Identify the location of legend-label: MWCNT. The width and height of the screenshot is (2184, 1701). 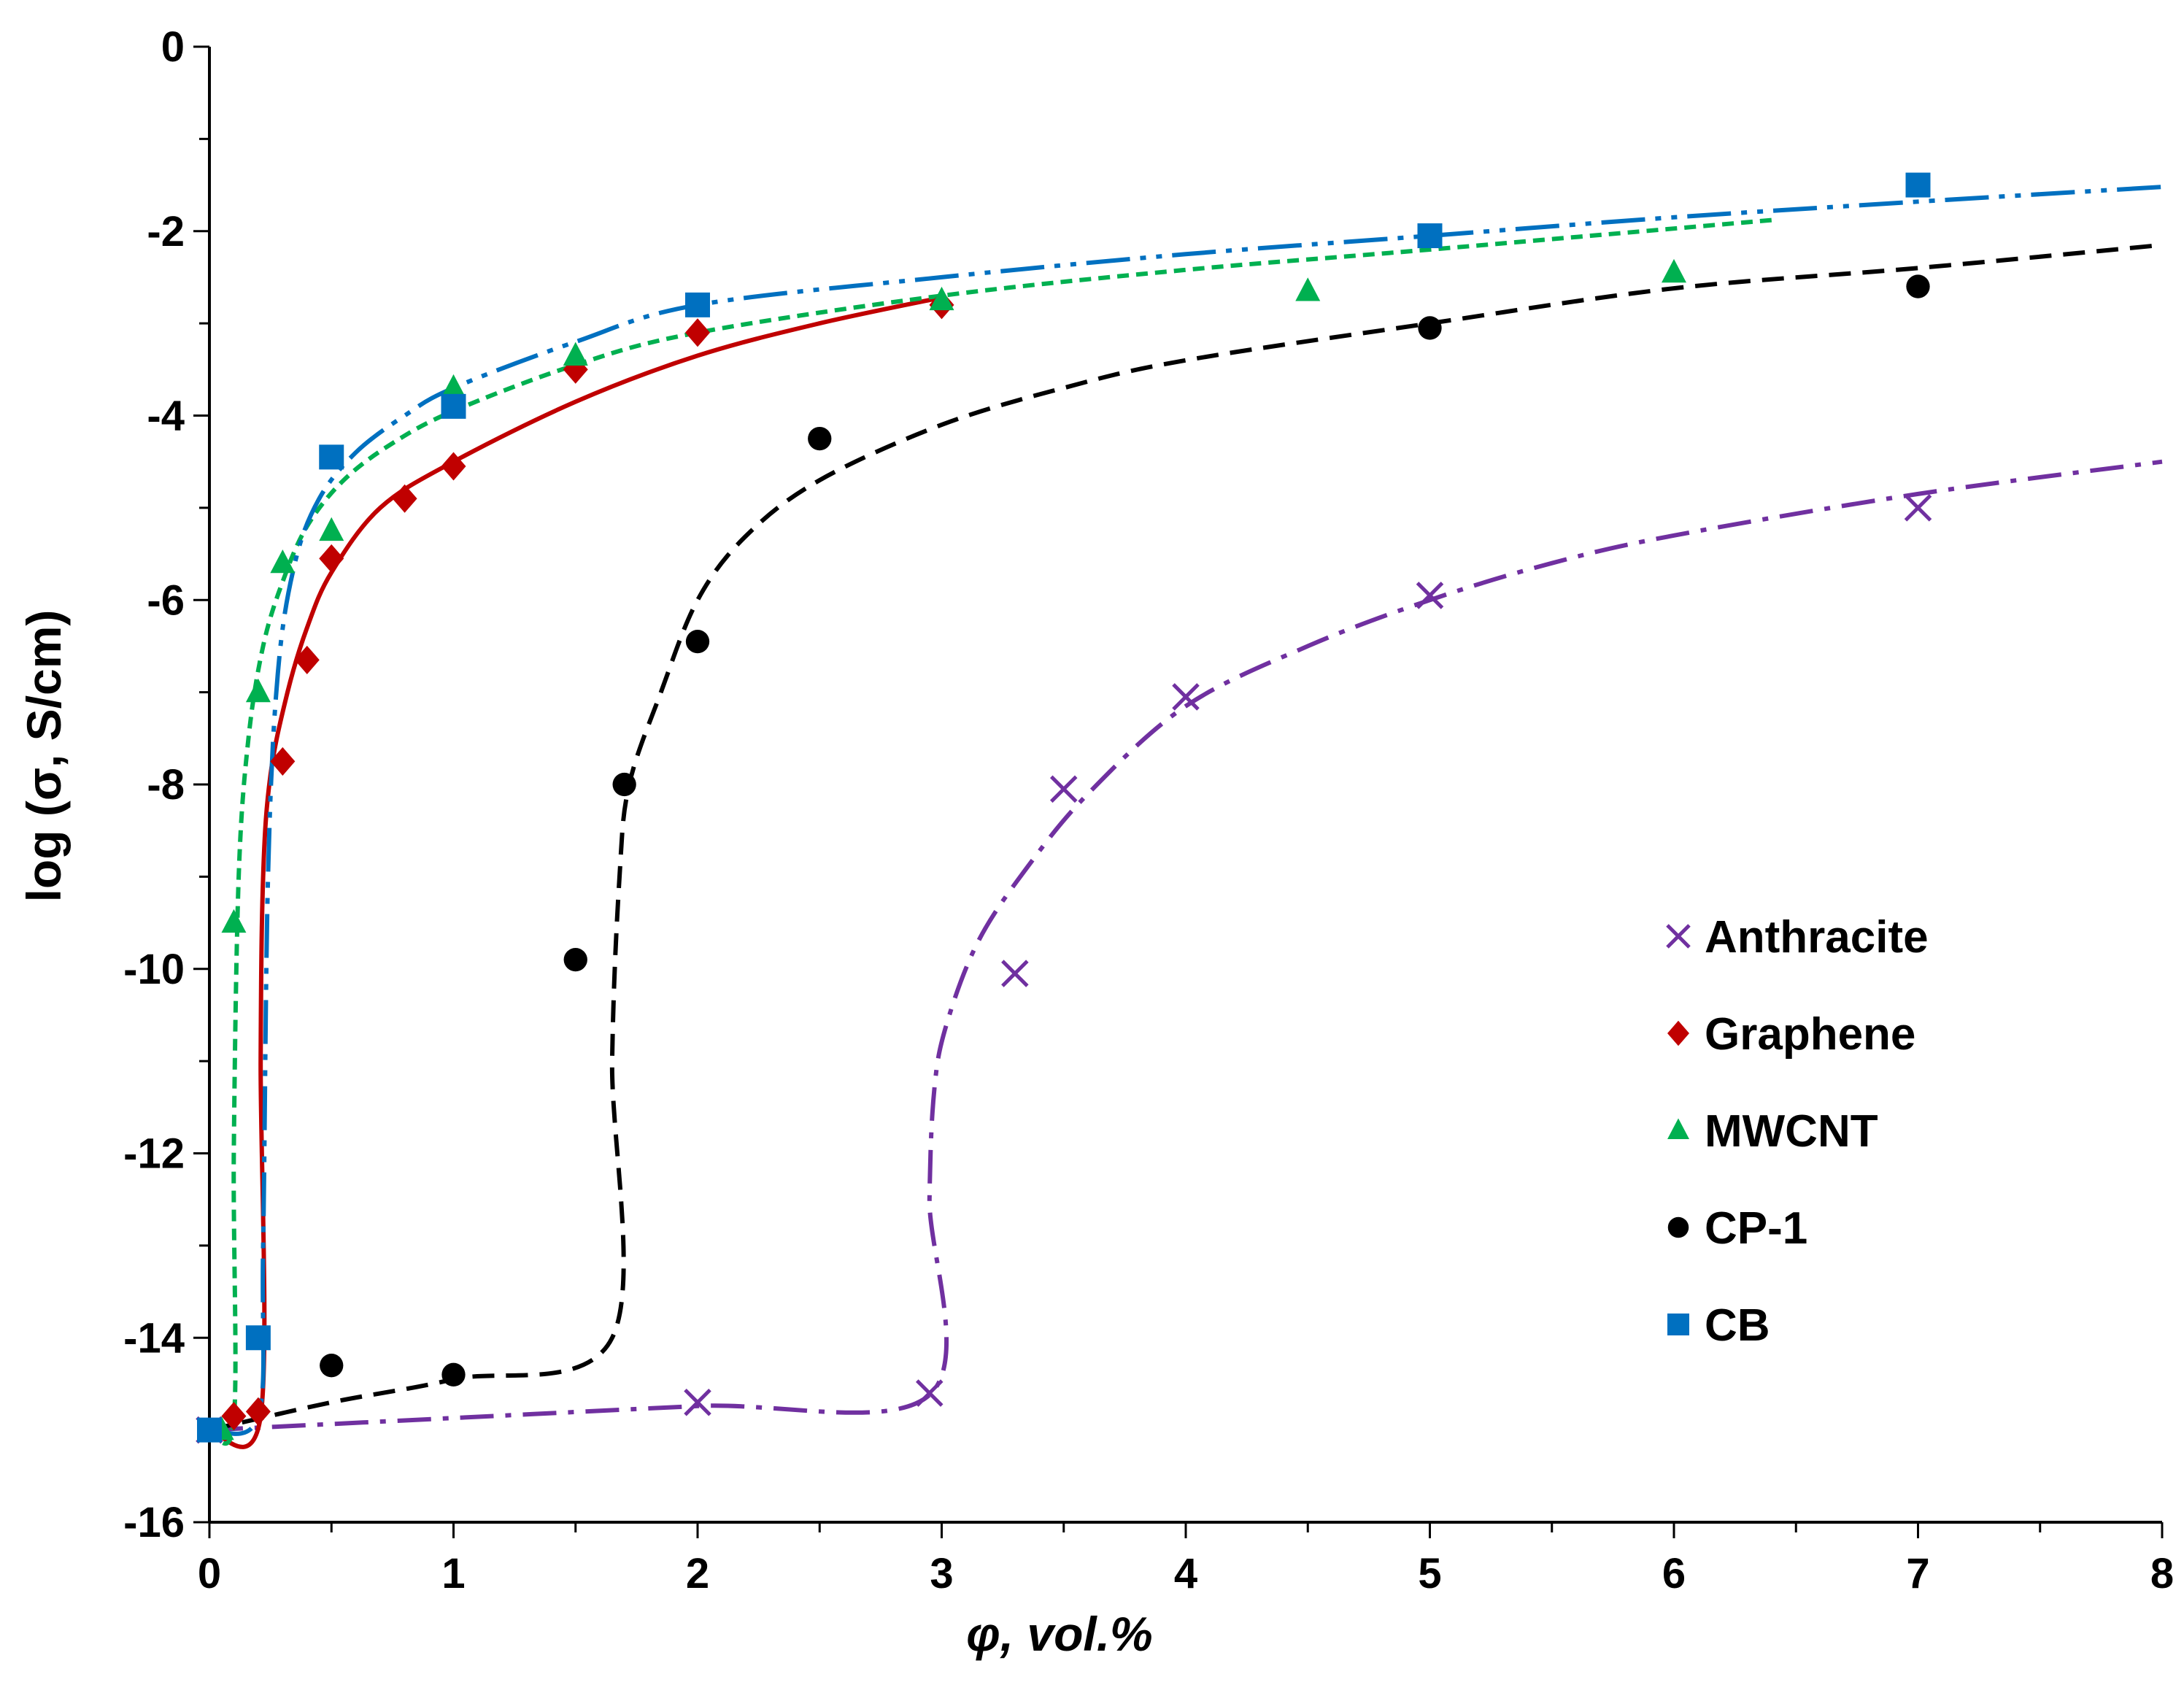
(1791, 1131).